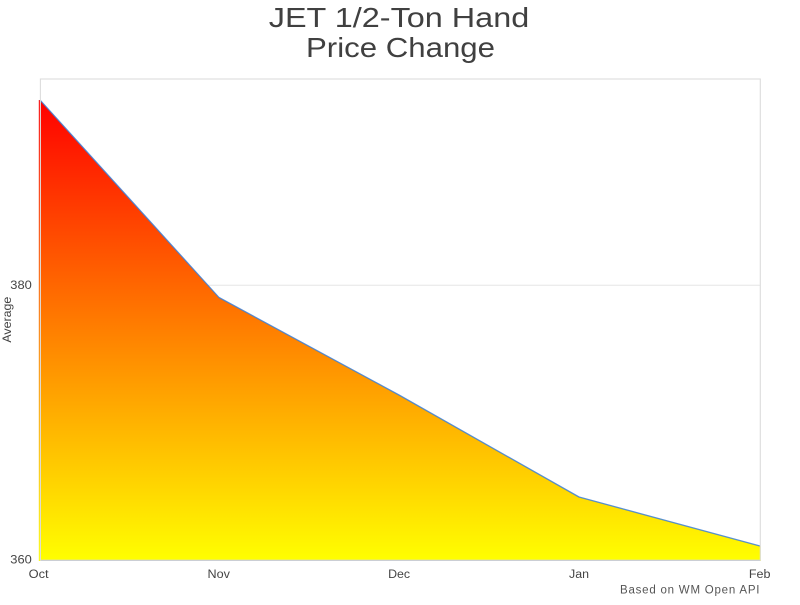 The height and width of the screenshot is (605, 800). I want to click on svg-text: Feb, so click(760, 575).